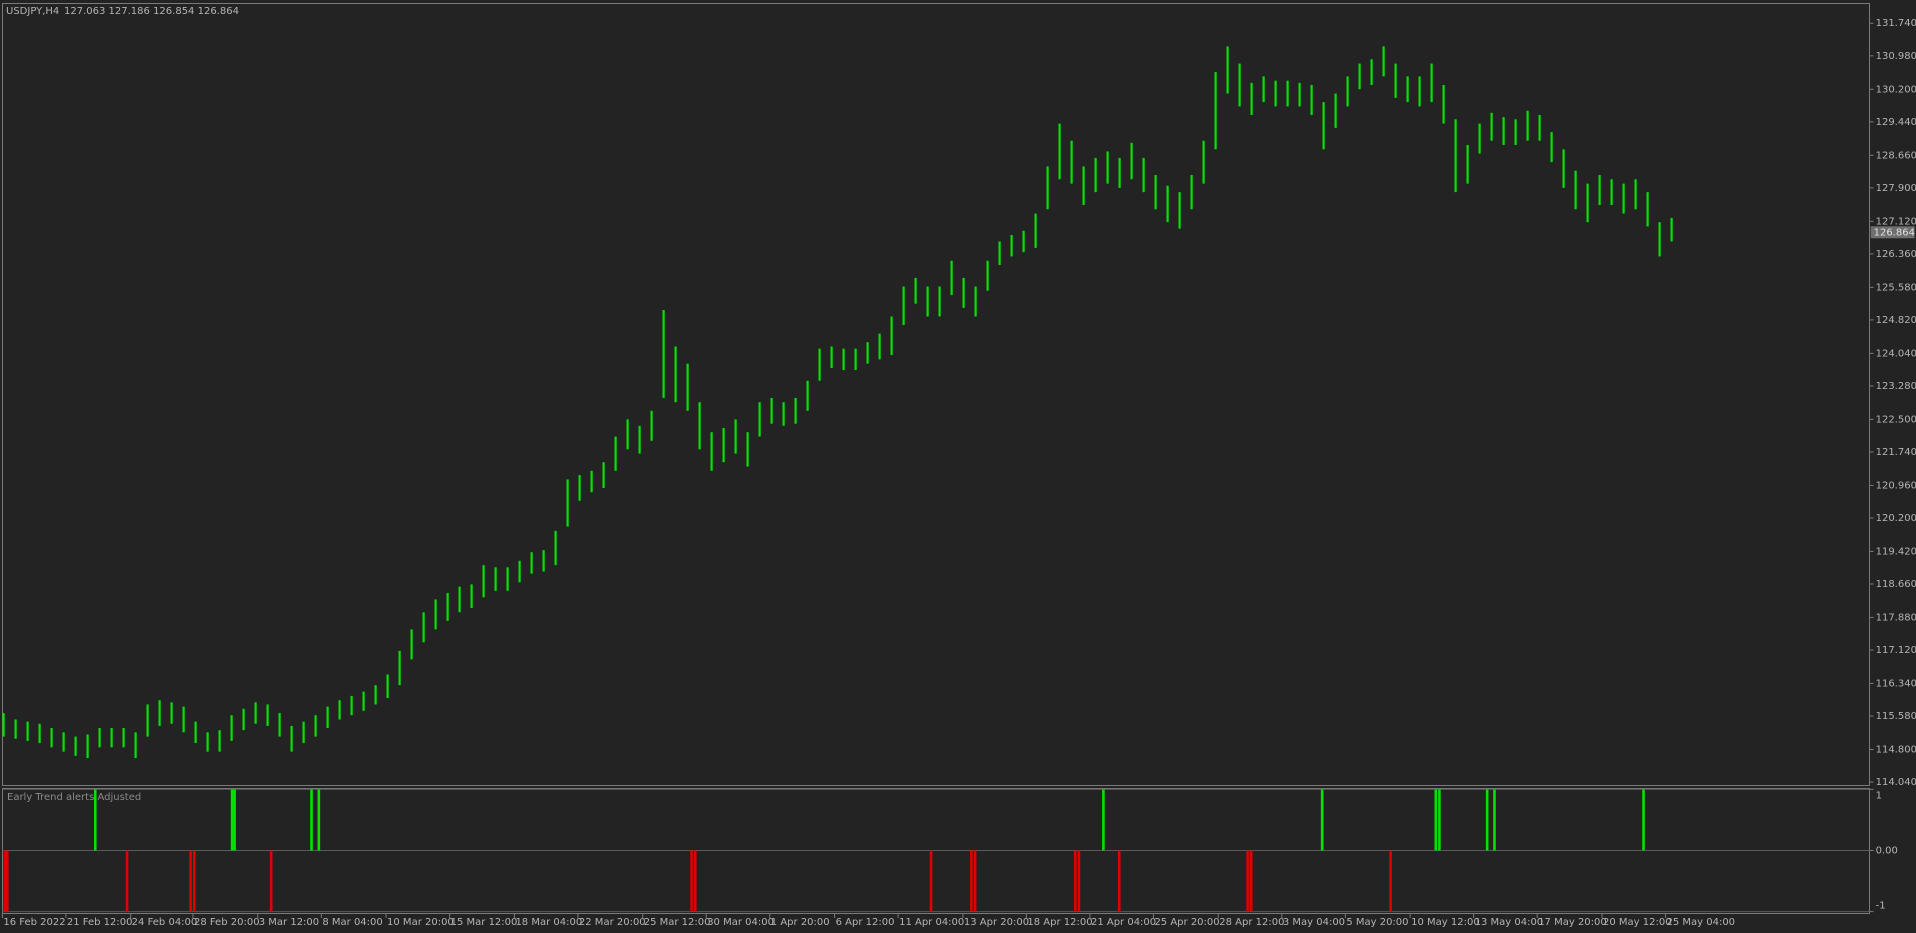  I want to click on x-tick-label: 21 Feb 12:00, so click(100, 922).